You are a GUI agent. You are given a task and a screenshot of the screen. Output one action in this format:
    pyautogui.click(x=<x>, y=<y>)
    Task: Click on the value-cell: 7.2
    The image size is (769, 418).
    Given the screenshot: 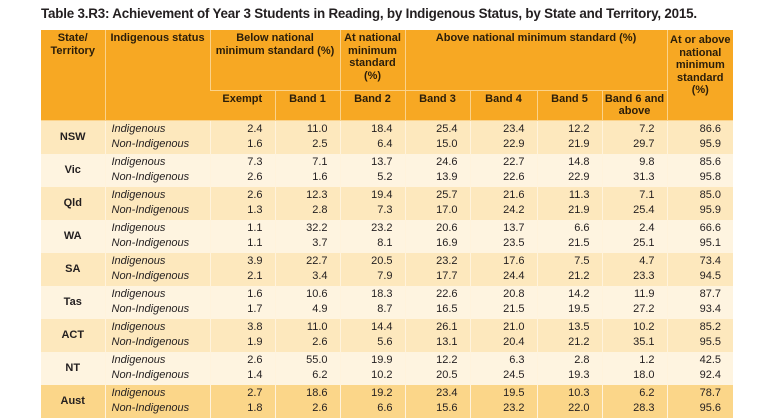 What is the action you would take?
    pyautogui.click(x=634, y=128)
    